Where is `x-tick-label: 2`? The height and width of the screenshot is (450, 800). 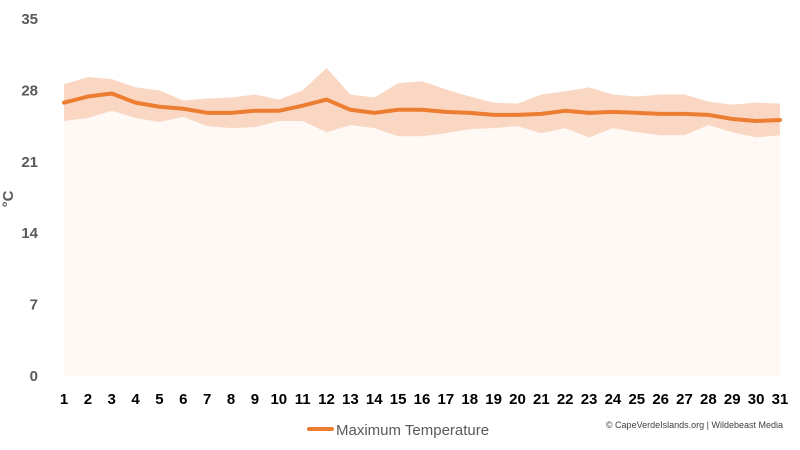 x-tick-label: 2 is located at coordinates (88, 399).